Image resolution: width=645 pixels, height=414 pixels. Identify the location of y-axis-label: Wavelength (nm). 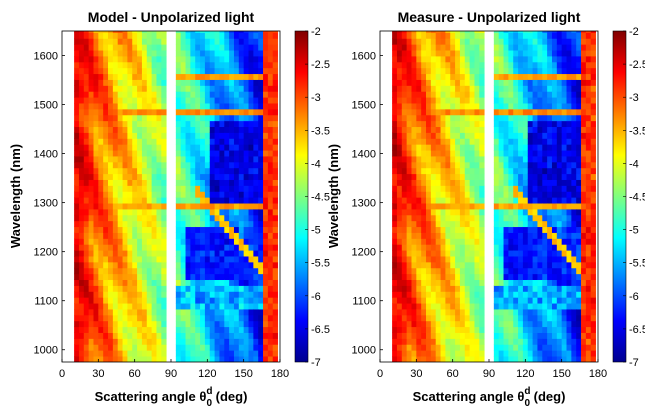
(15, 196).